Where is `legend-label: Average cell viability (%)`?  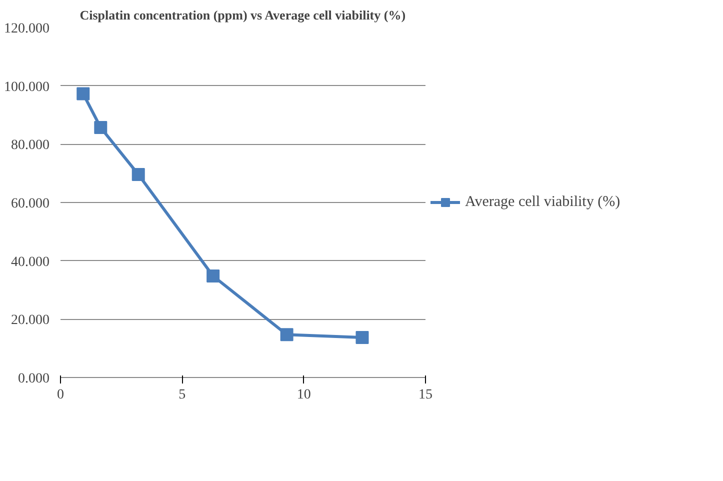
legend-label: Average cell viability (%) is located at coordinates (542, 202).